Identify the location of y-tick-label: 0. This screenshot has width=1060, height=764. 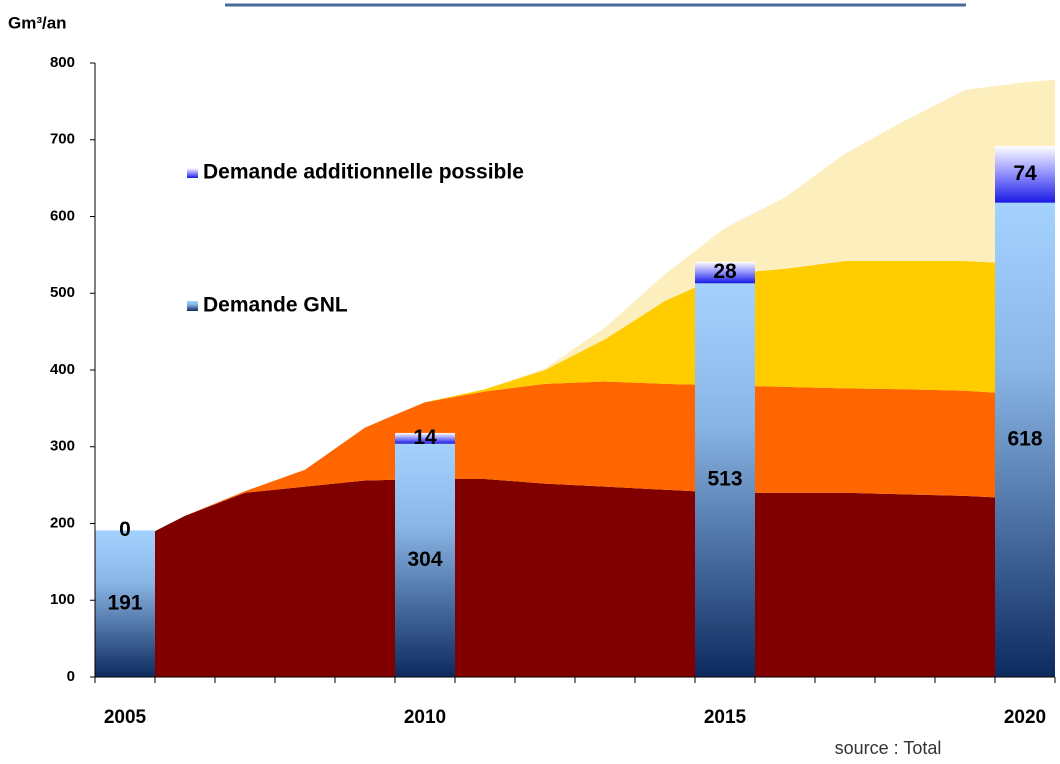
(71, 676).